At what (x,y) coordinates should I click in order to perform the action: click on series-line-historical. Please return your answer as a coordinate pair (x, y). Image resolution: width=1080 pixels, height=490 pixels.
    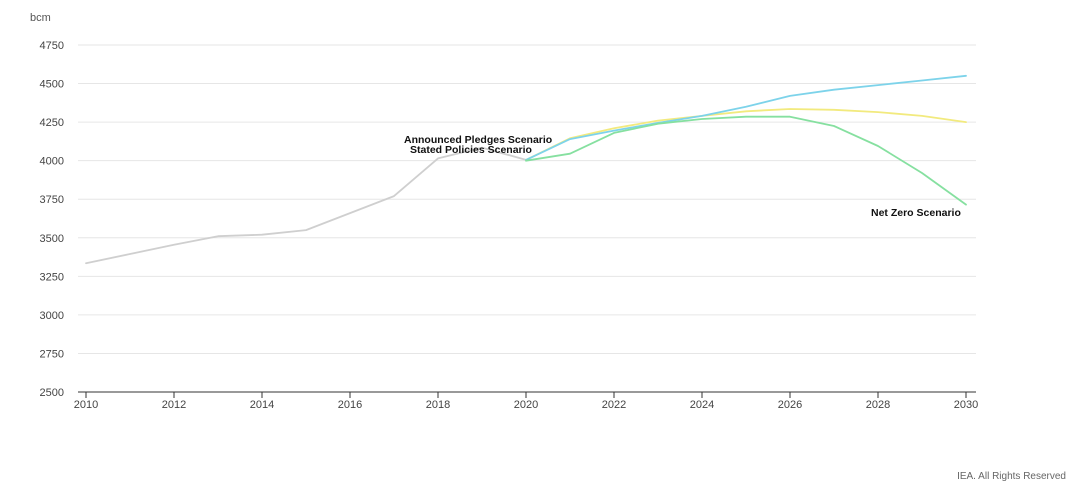
    Looking at the image, I should click on (306, 205).